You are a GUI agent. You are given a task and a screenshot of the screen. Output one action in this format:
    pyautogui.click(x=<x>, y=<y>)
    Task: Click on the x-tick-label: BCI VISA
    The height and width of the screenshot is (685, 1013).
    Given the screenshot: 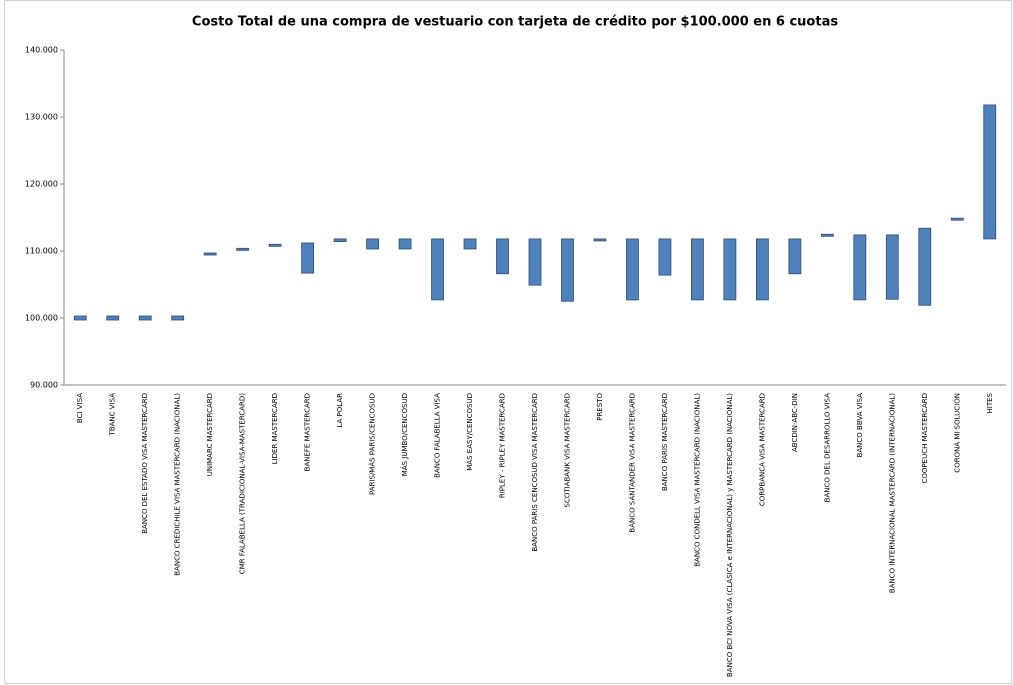 What is the action you would take?
    pyautogui.click(x=80, y=408)
    